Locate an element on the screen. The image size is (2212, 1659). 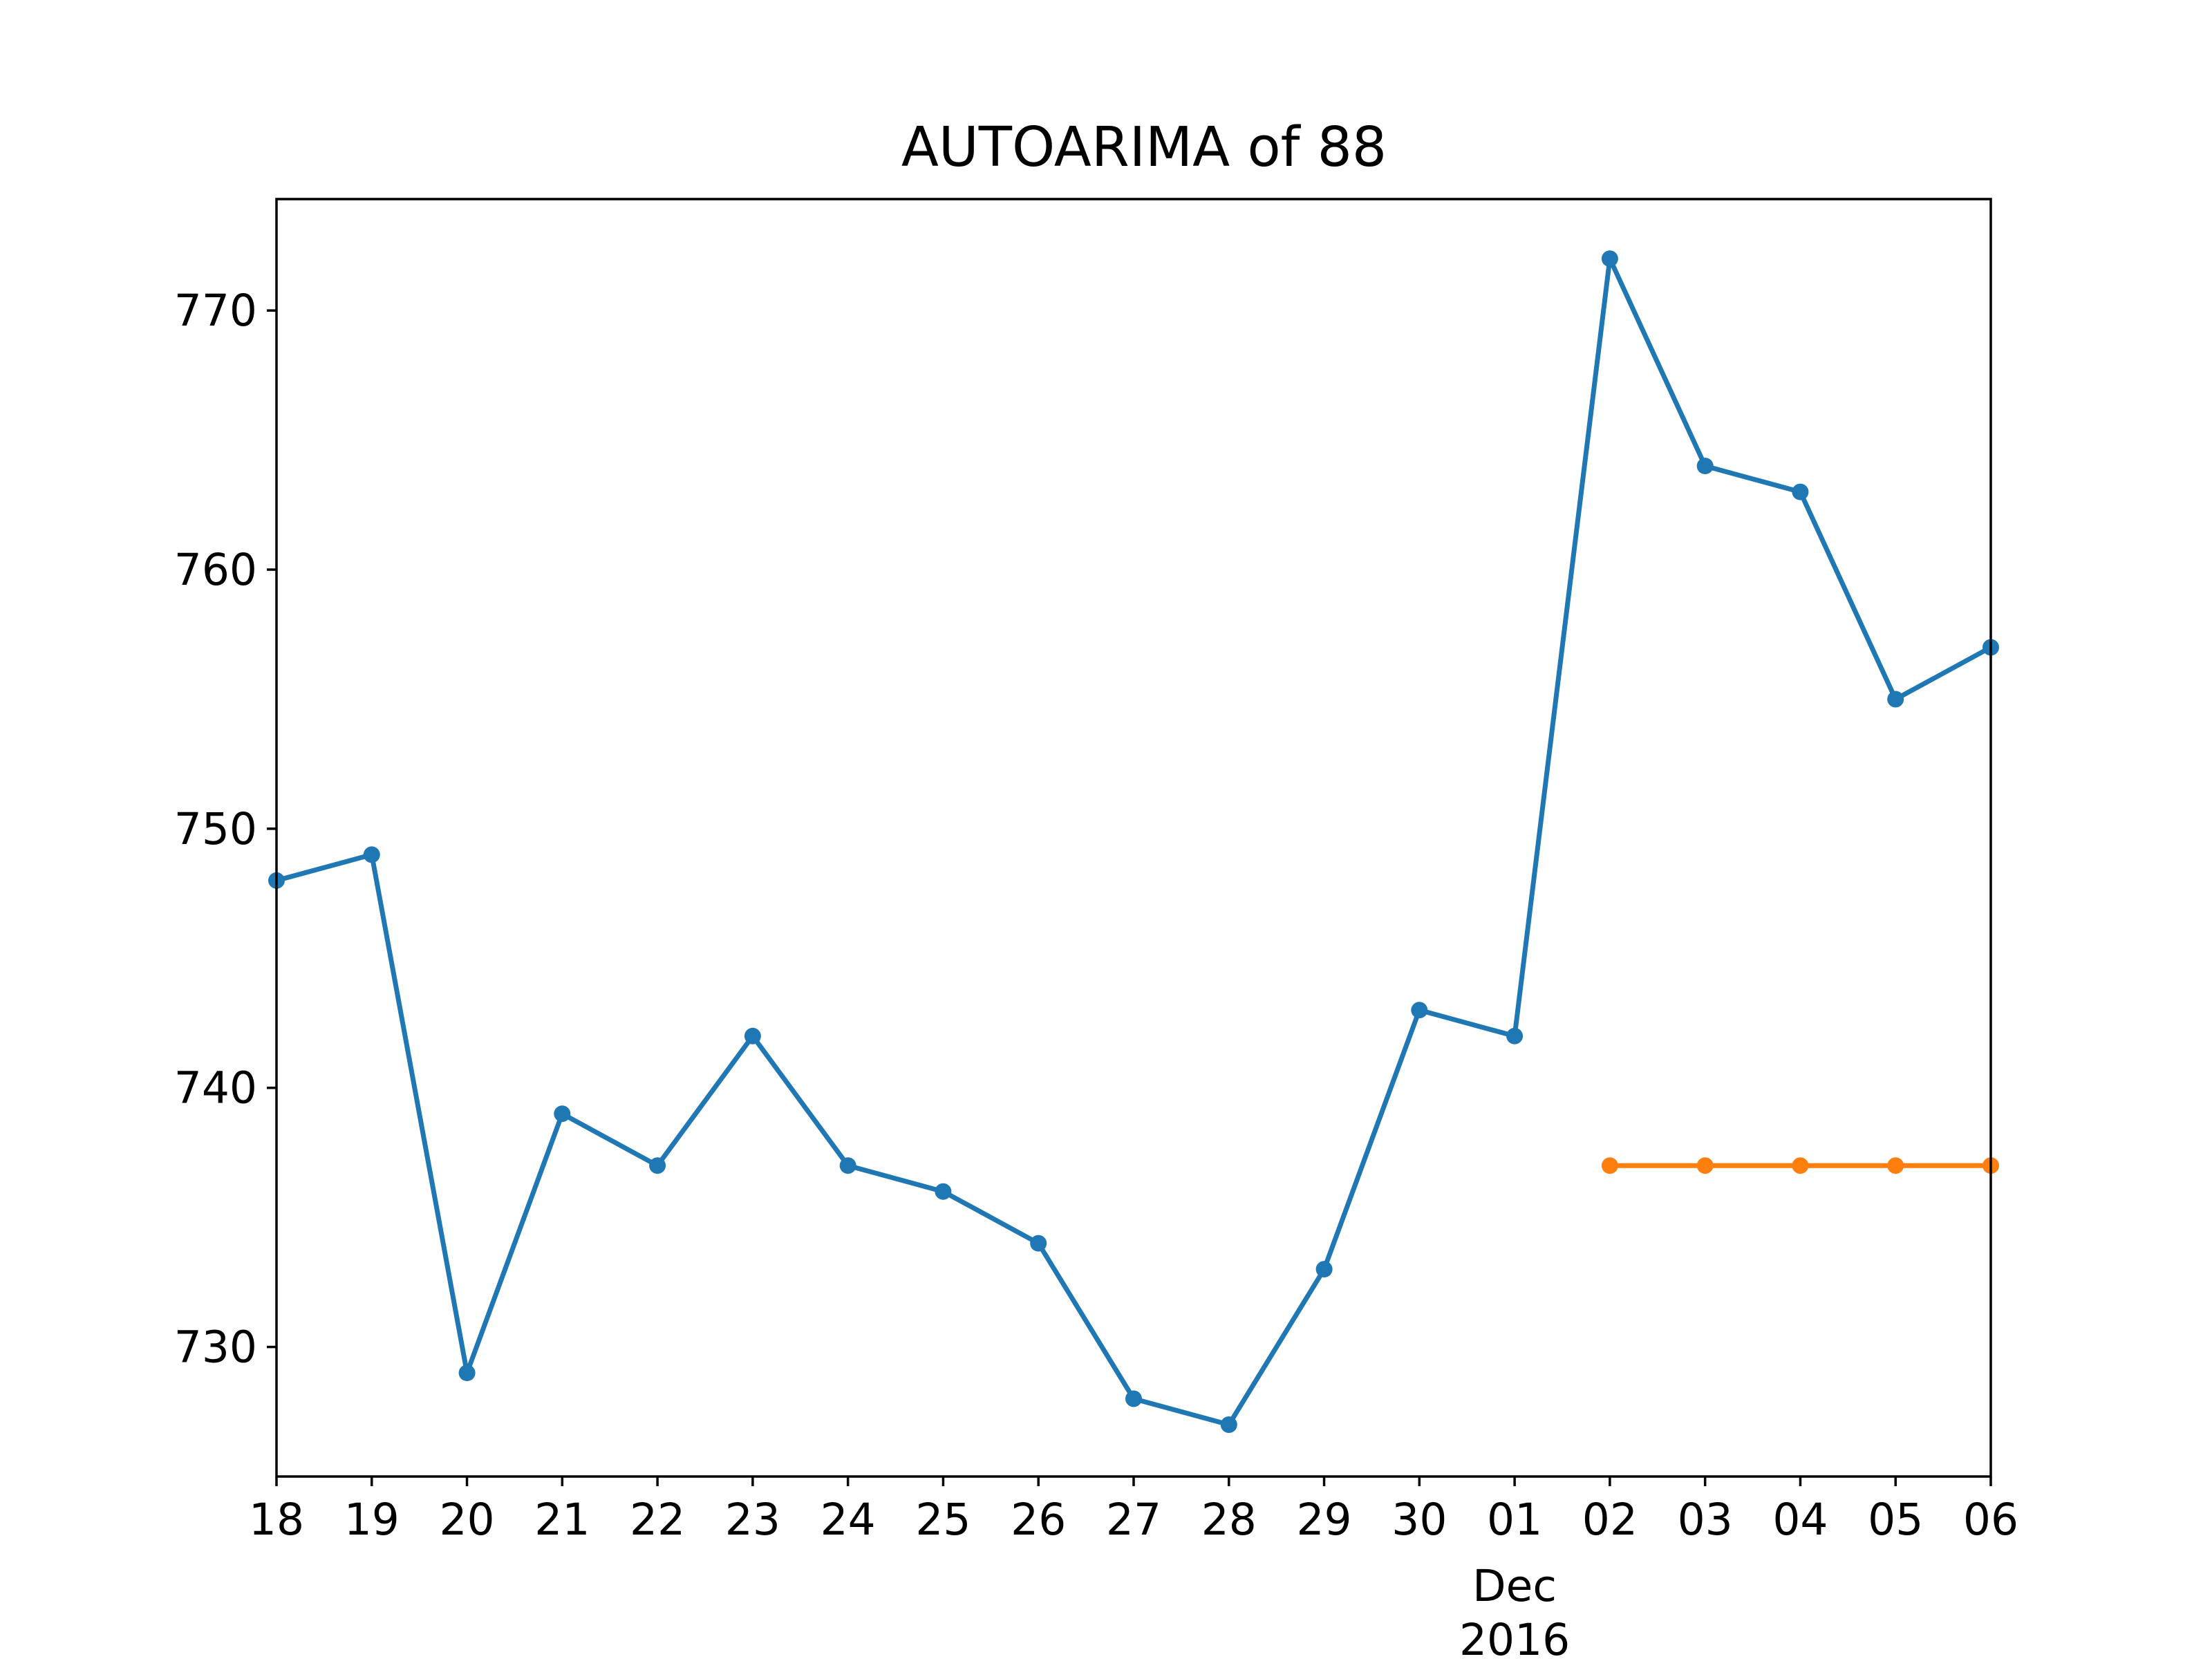
x-tick-label: 29 is located at coordinates (1323, 1520).